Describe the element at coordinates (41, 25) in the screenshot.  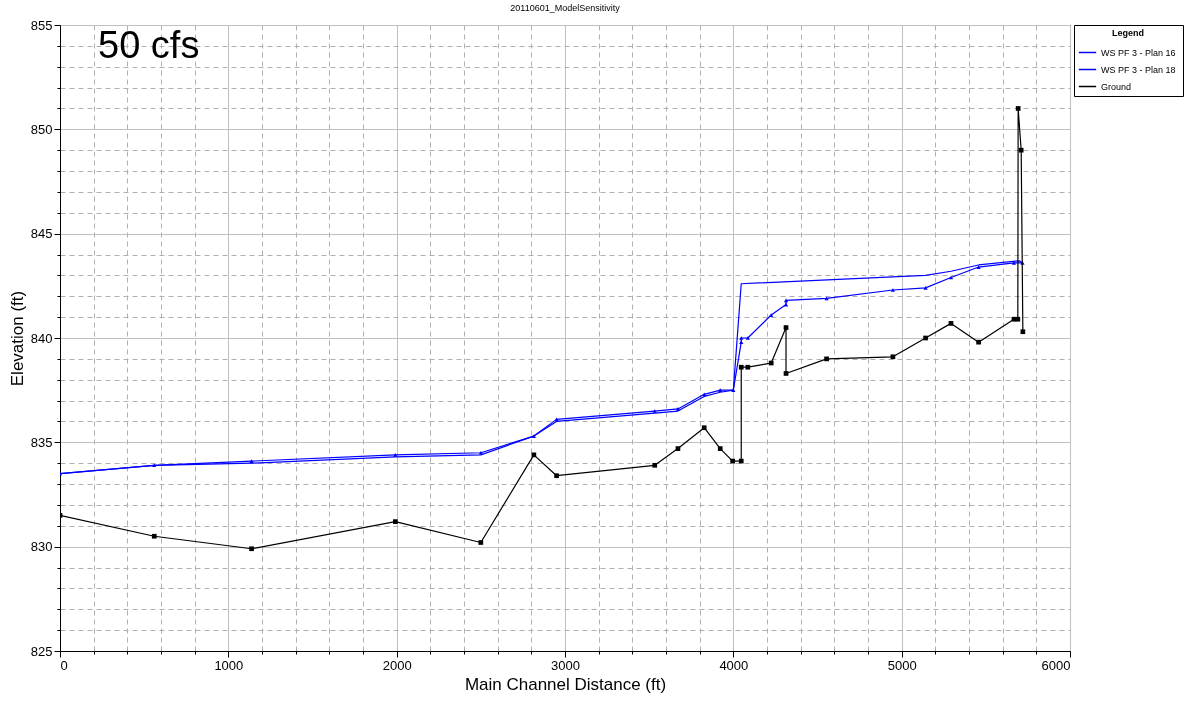
I see `y-tick-label: 855` at that location.